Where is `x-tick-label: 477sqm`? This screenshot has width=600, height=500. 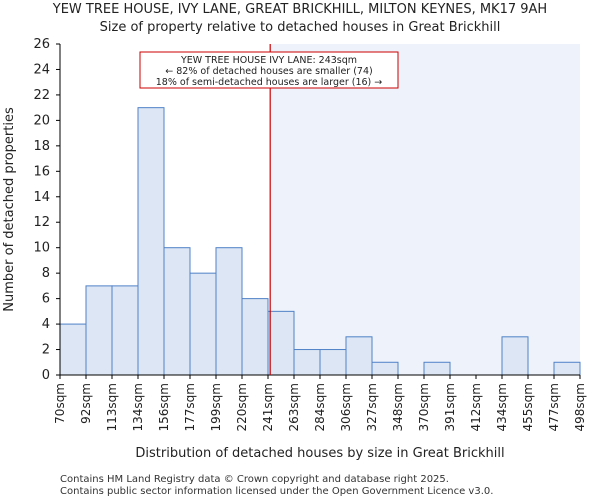
x-tick-label: 477sqm is located at coordinates (554, 407).